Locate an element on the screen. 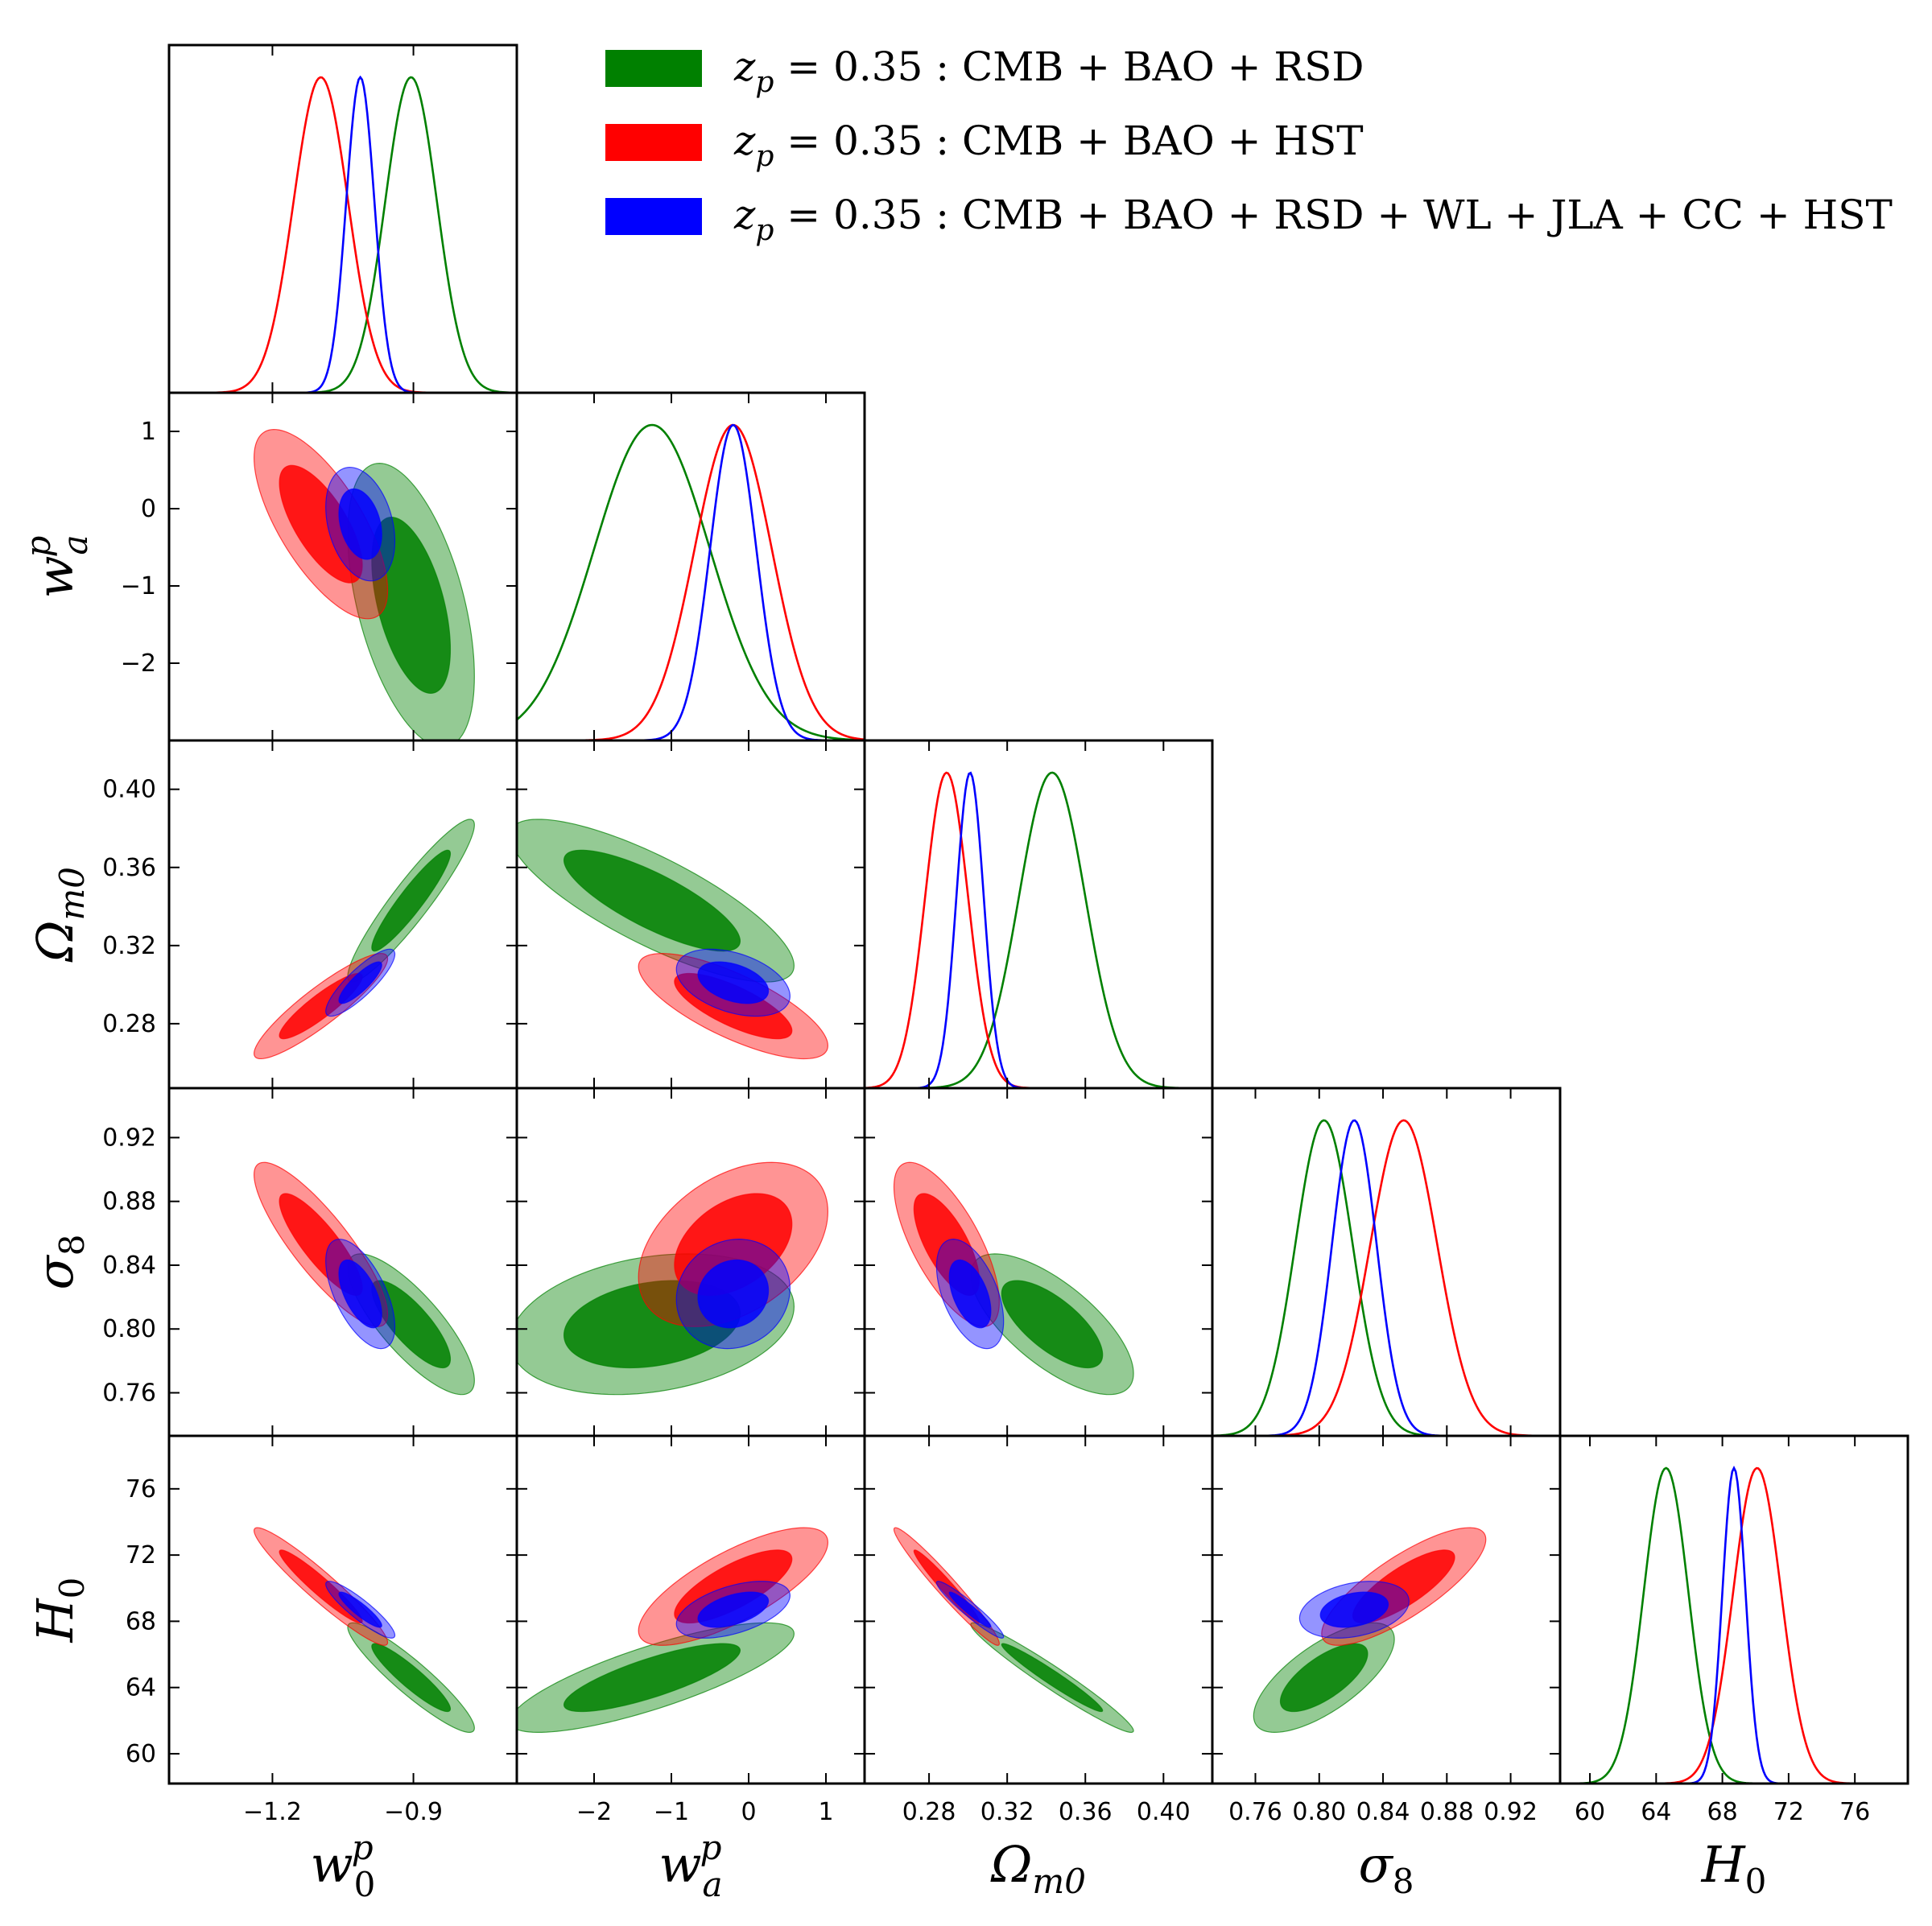 The image size is (1932, 1926). y-tick-label-om: 0.40 is located at coordinates (129, 790).